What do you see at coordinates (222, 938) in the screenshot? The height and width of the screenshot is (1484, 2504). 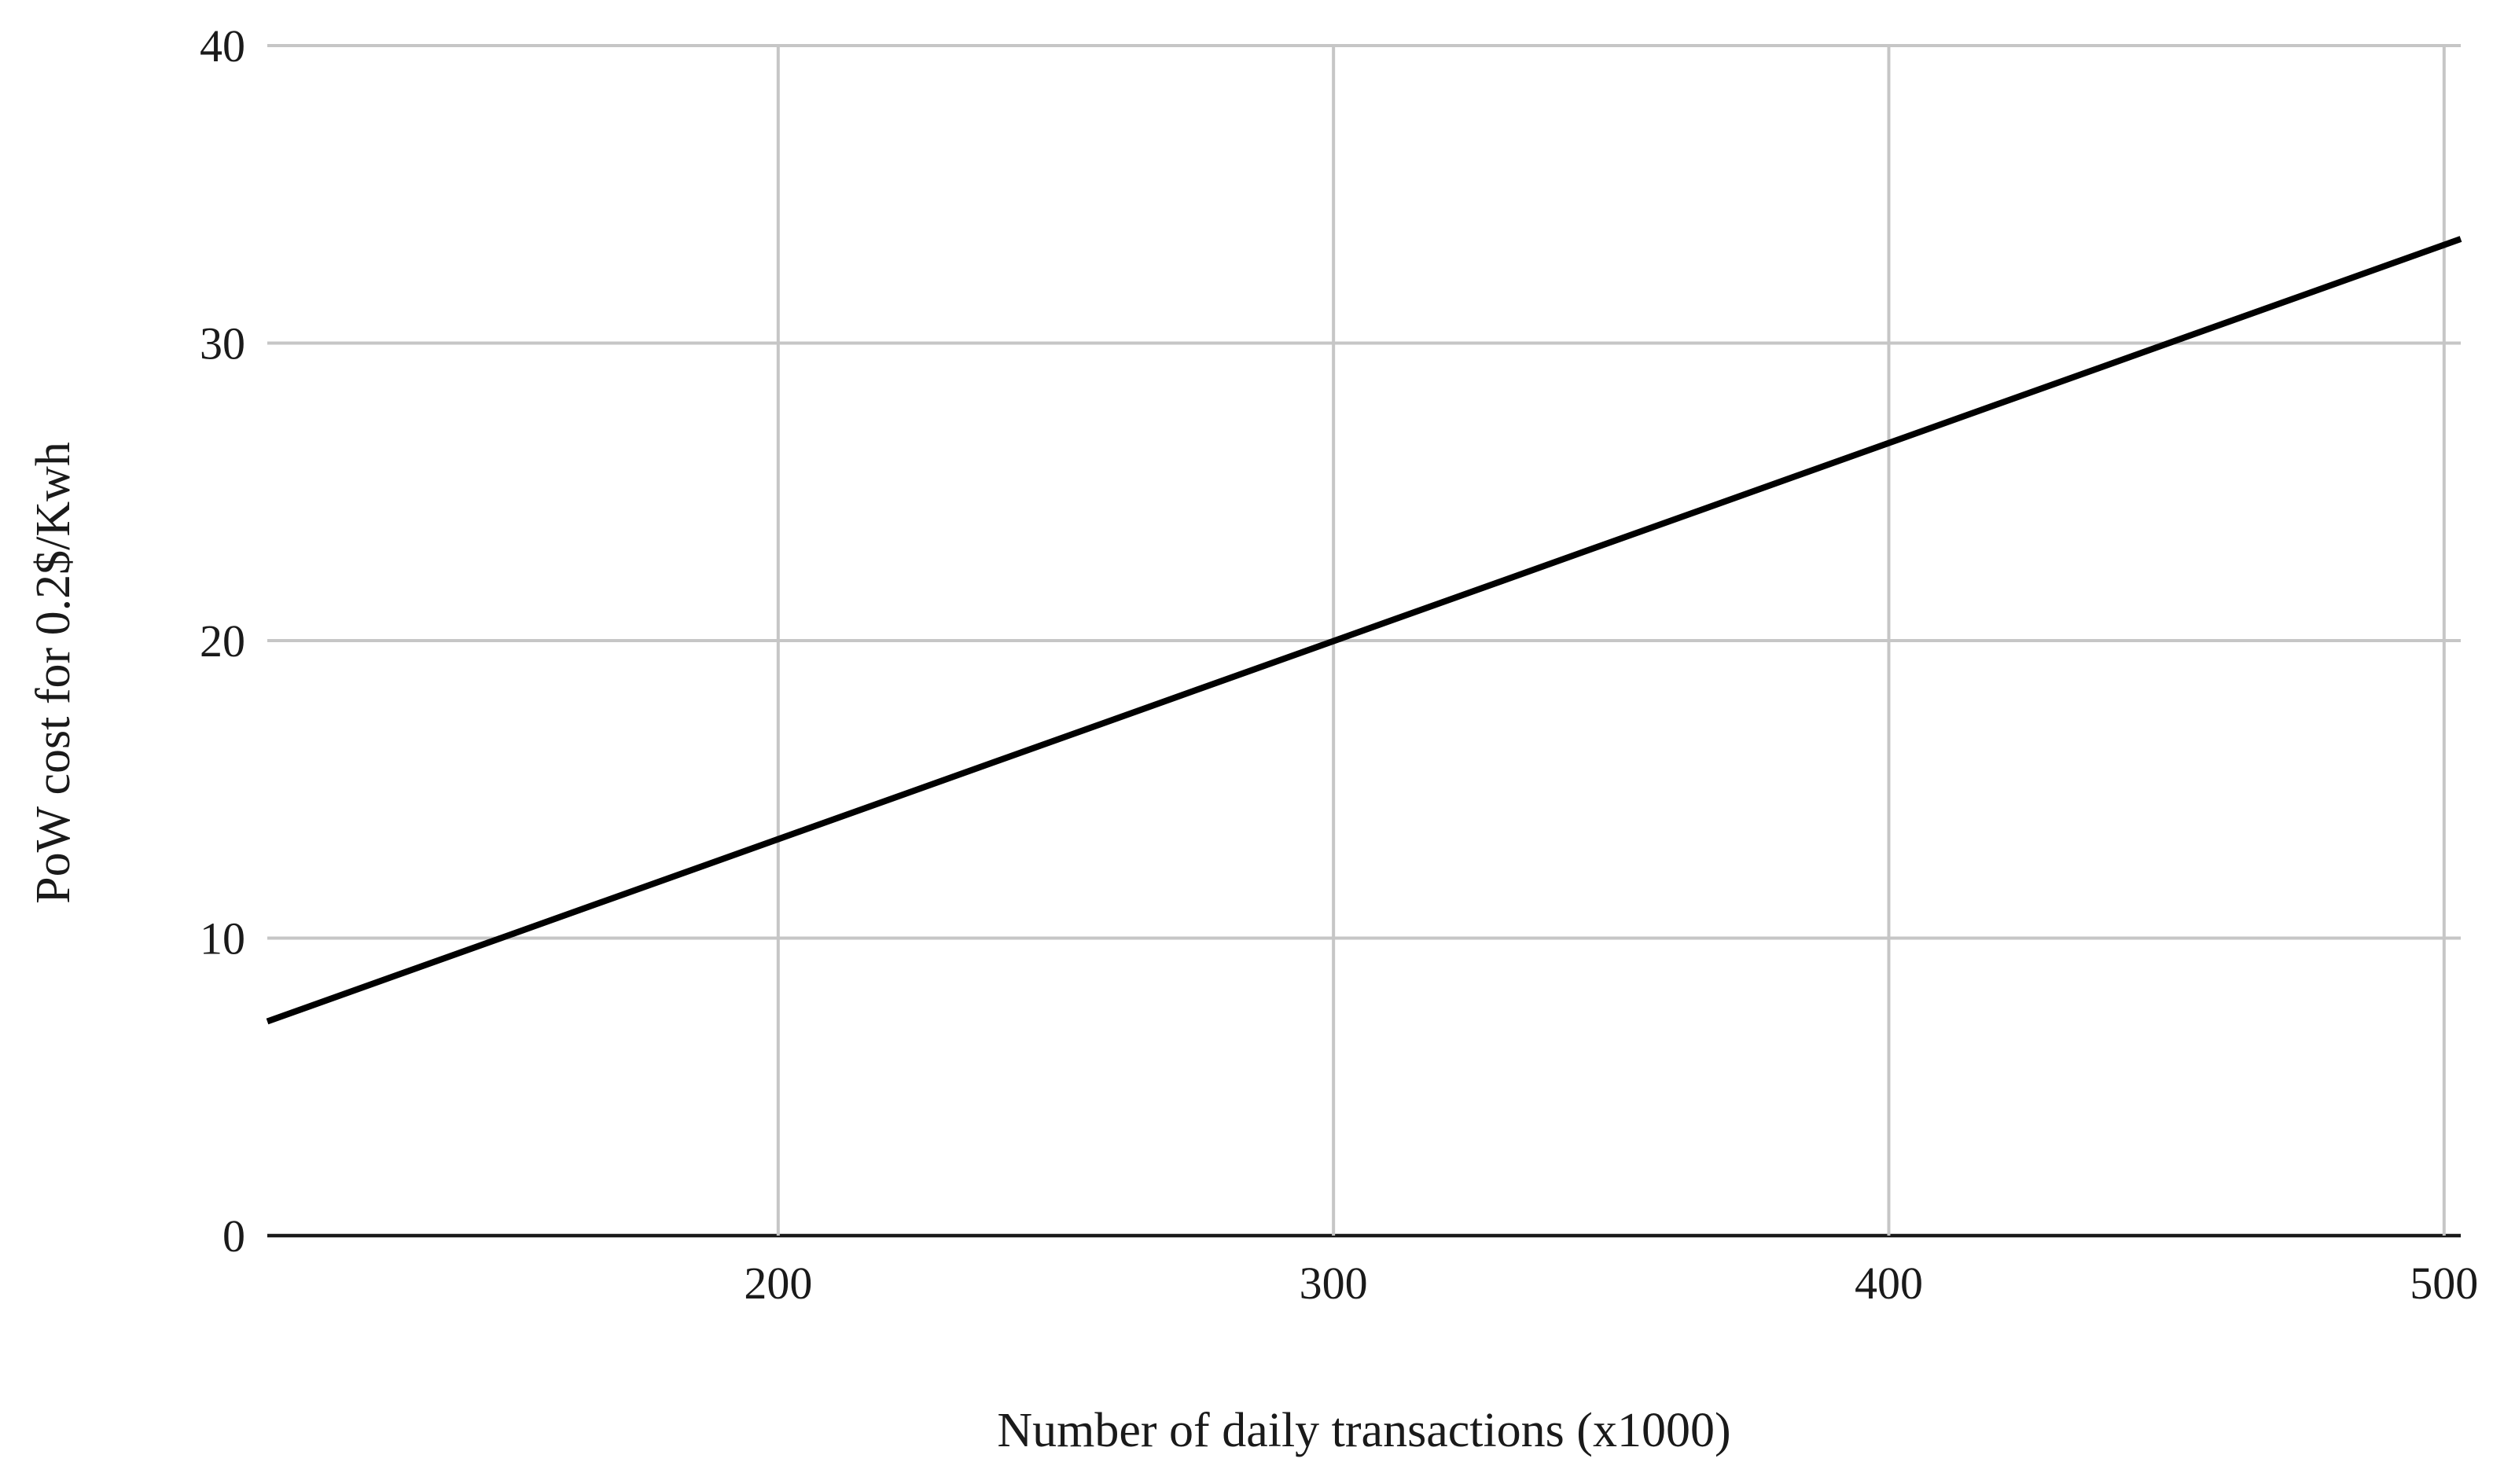 I see `y-tick-label: 10` at bounding box center [222, 938].